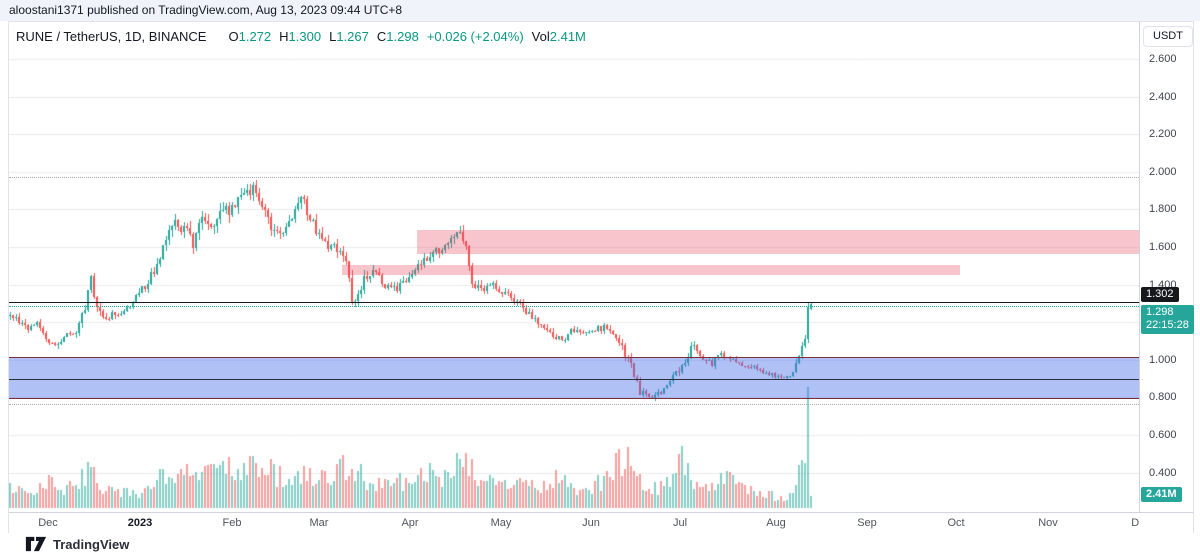 This screenshot has width=1200, height=560. Describe the element at coordinates (352, 36) in the screenshot. I see `low-value: 1.267` at that location.